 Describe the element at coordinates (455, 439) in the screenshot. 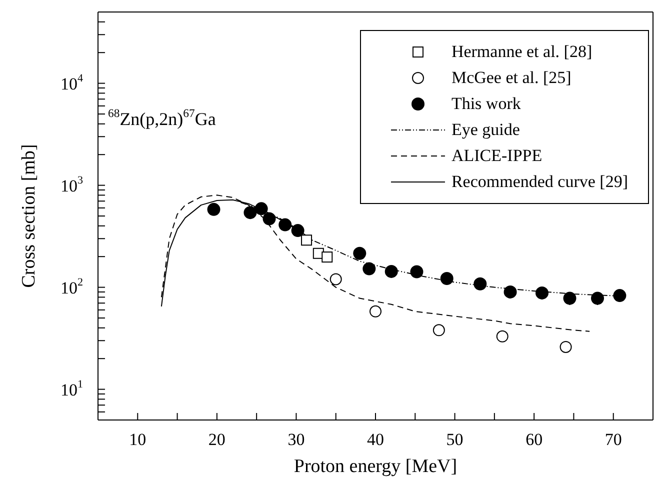

I see `x-tick-label: 50` at that location.